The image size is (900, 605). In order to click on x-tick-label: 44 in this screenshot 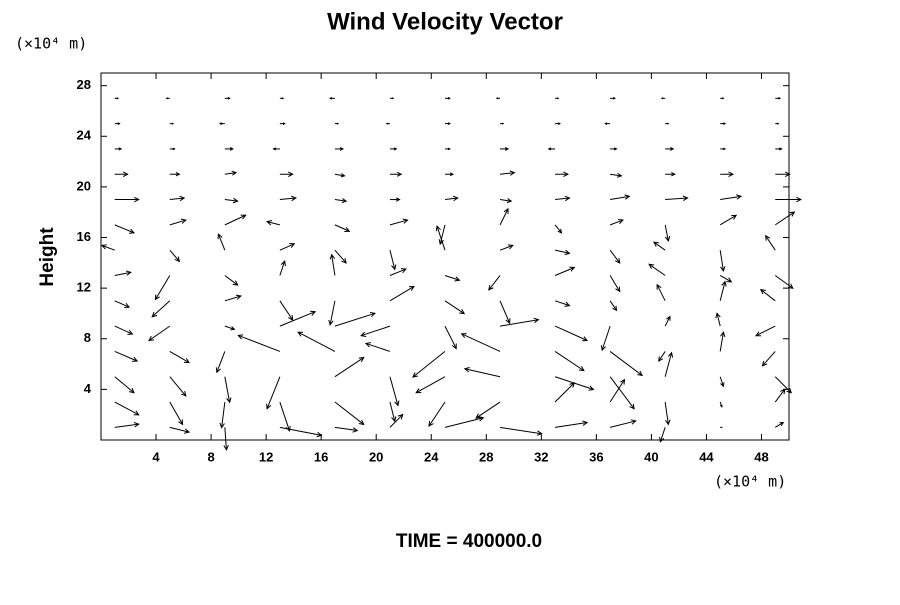, I will do `click(706, 456)`.